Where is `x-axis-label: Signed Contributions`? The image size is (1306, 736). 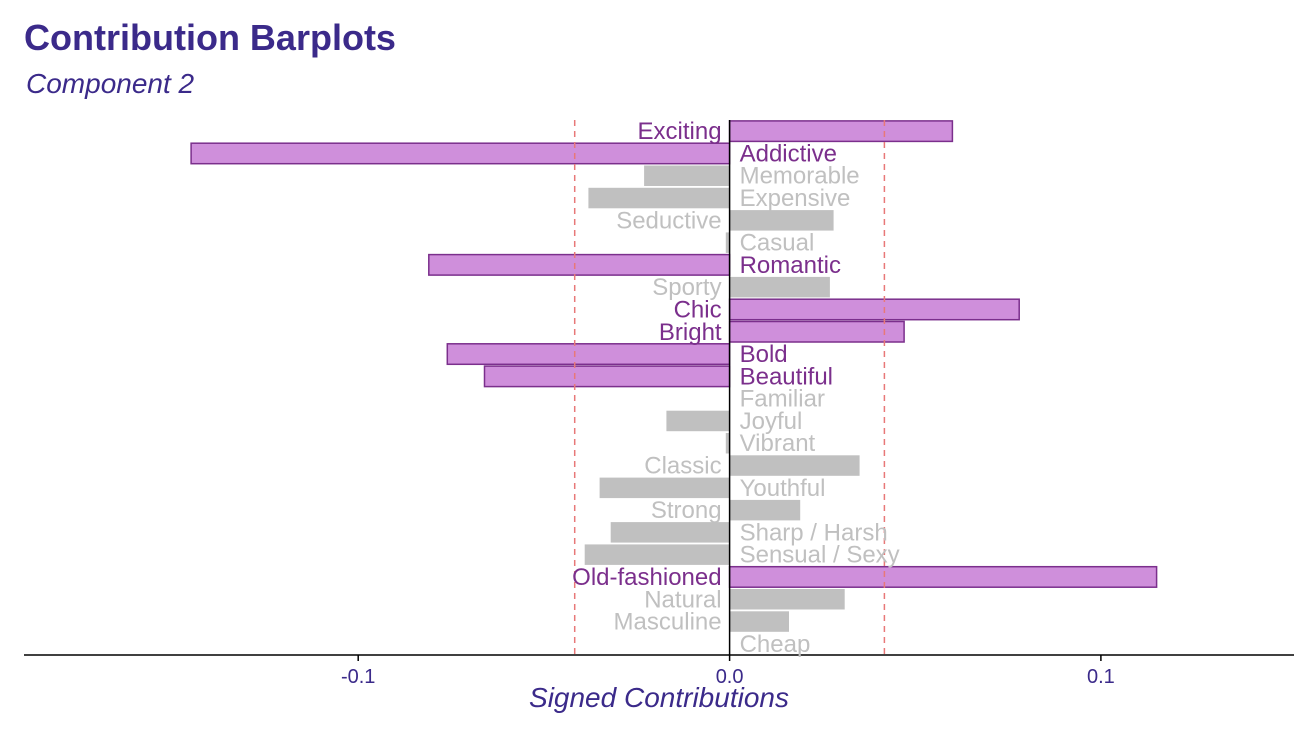 x-axis-label: Signed Contributions is located at coordinates (659, 697).